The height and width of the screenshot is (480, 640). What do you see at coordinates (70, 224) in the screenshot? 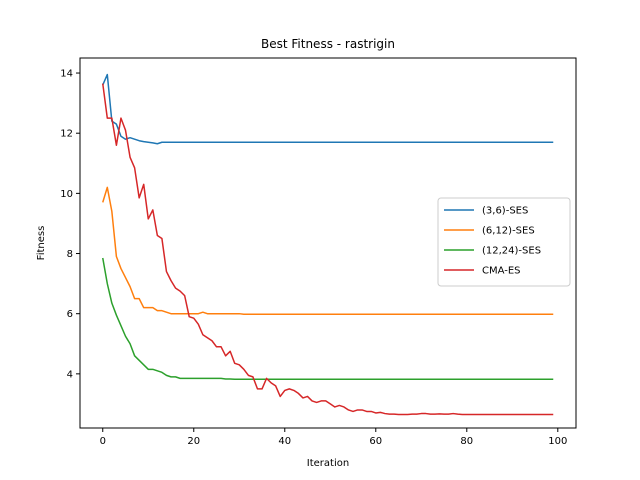
I see `y-axis: 4 6 8 10 12 14` at bounding box center [70, 224].